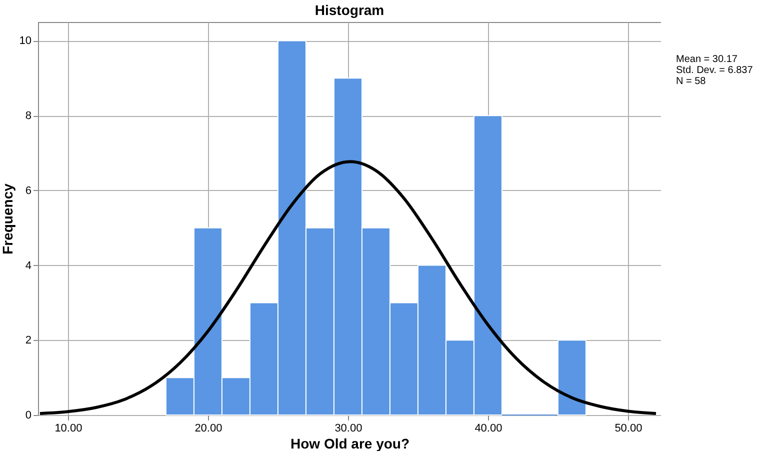 This screenshot has height=474, width=778. Describe the element at coordinates (714, 70) in the screenshot. I see `text: Std. Dev. = 6.837` at that location.